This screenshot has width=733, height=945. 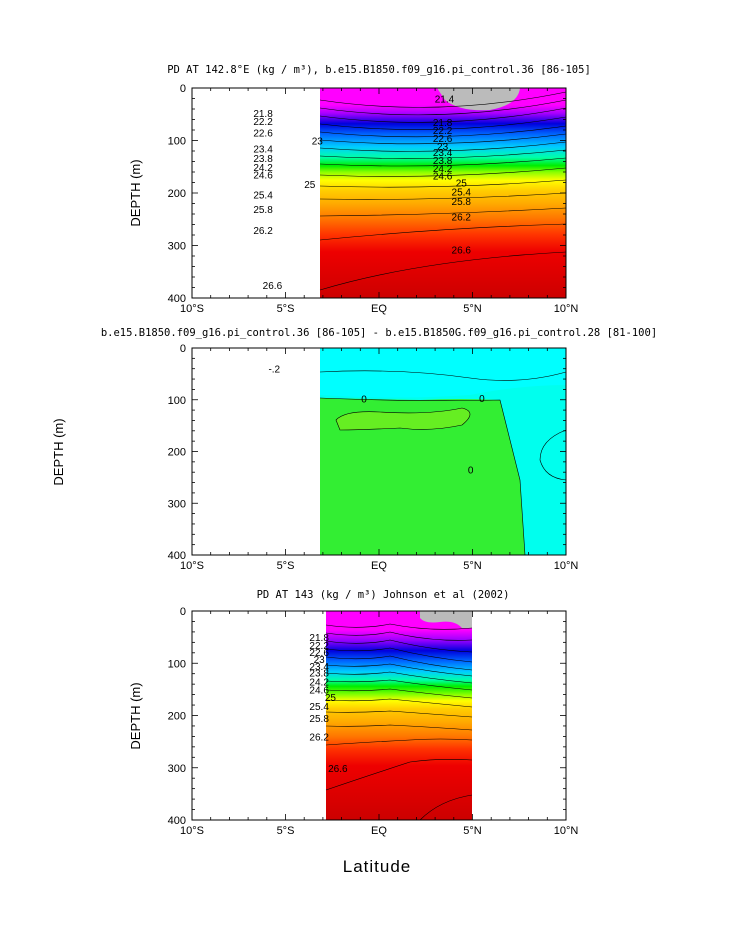 What do you see at coordinates (58, 451) in the screenshot?
I see `panel-middle-ylabel: DEPTH (m)` at bounding box center [58, 451].